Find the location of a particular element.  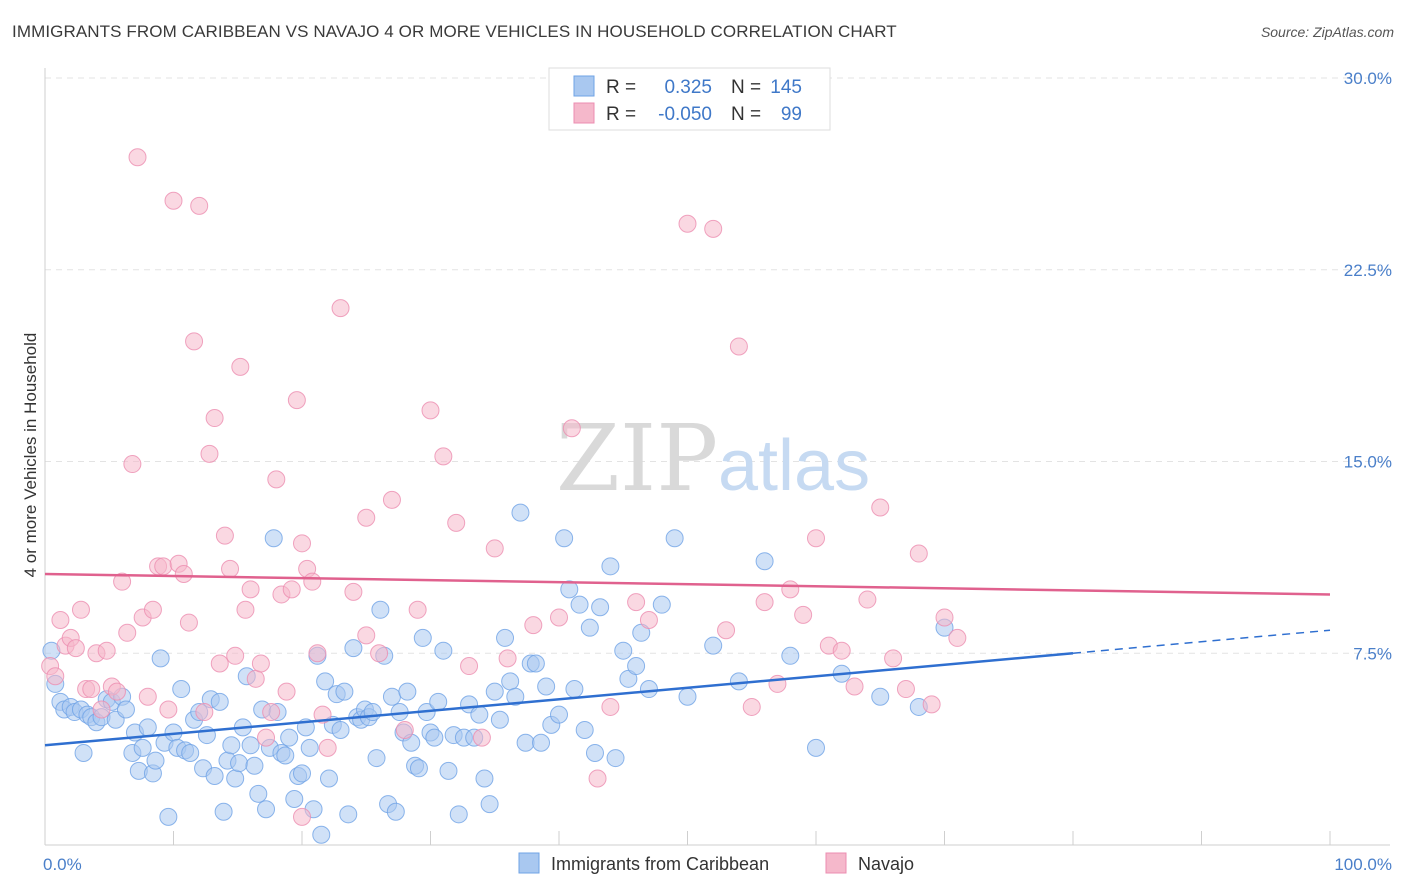

y-axis-label: 4 or more Vehicles in Household is located at coordinates (30, 455).